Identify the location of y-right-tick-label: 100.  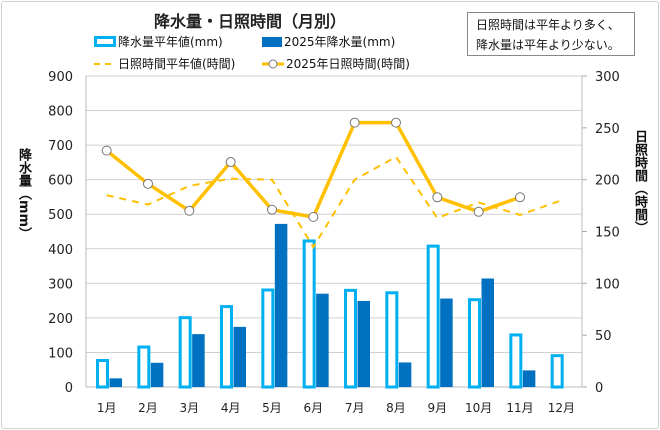
(607, 284).